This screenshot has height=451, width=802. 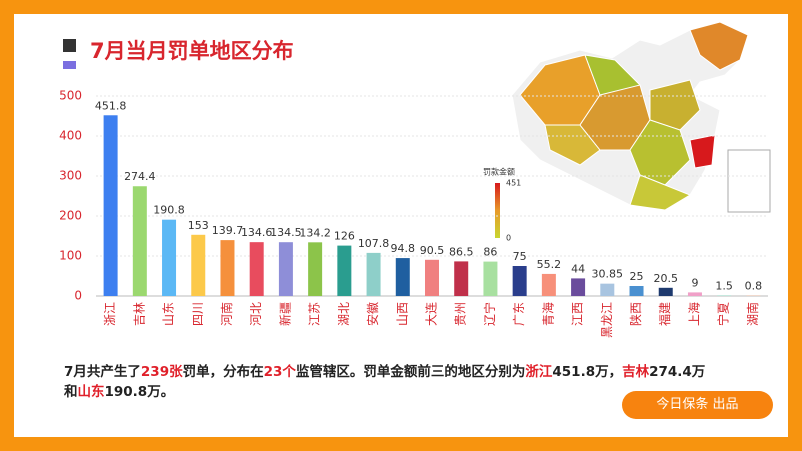 What do you see at coordinates (519, 314) in the screenshot?
I see `x-tick-label: 广东` at bounding box center [519, 314].